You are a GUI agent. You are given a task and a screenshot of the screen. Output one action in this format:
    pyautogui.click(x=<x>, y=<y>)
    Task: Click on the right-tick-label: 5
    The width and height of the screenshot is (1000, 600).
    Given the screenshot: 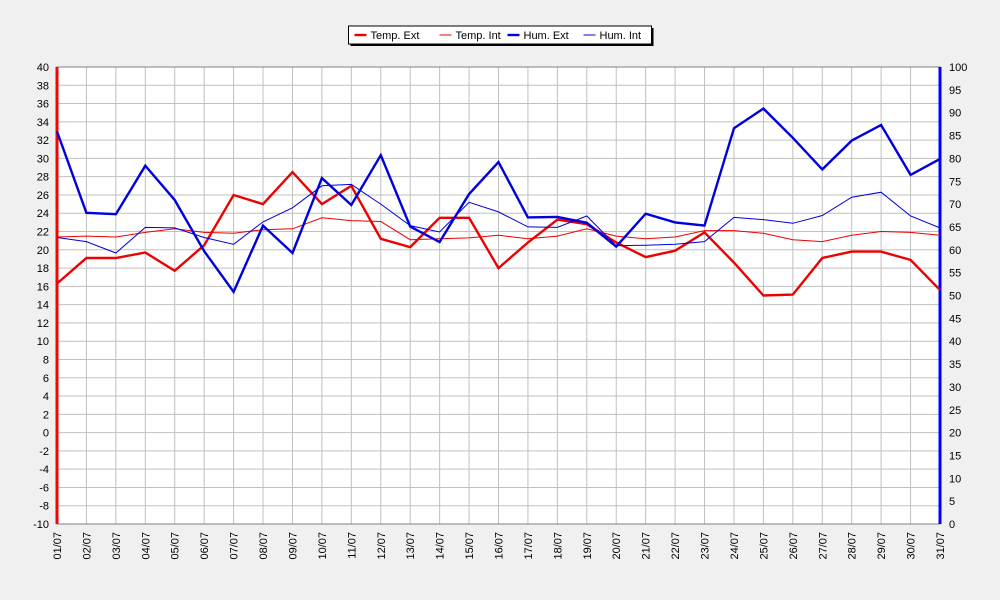 What is the action you would take?
    pyautogui.click(x=952, y=502)
    